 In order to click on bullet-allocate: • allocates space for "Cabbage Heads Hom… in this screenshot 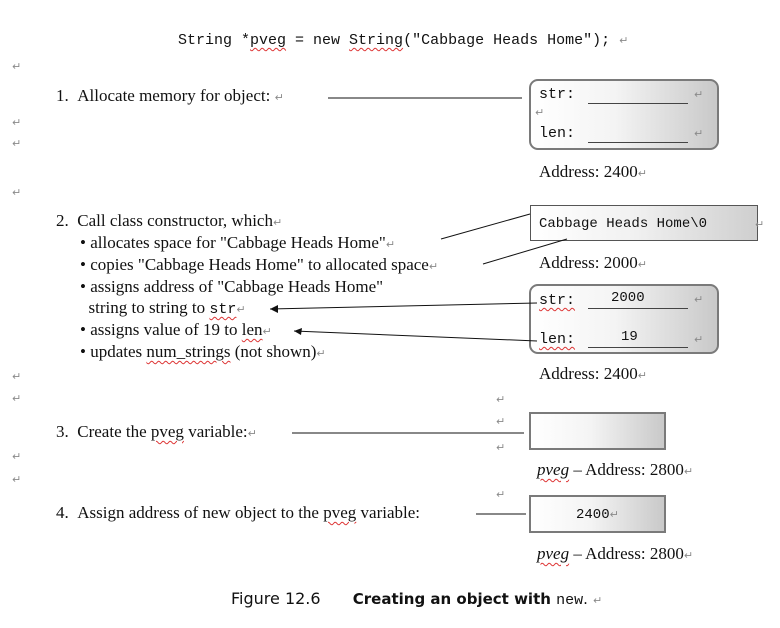, I will do `click(238, 242)`.